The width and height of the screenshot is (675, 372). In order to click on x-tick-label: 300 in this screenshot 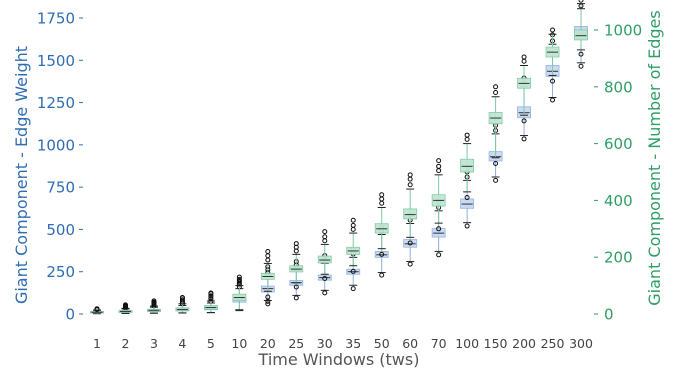, I will do `click(581, 343)`.